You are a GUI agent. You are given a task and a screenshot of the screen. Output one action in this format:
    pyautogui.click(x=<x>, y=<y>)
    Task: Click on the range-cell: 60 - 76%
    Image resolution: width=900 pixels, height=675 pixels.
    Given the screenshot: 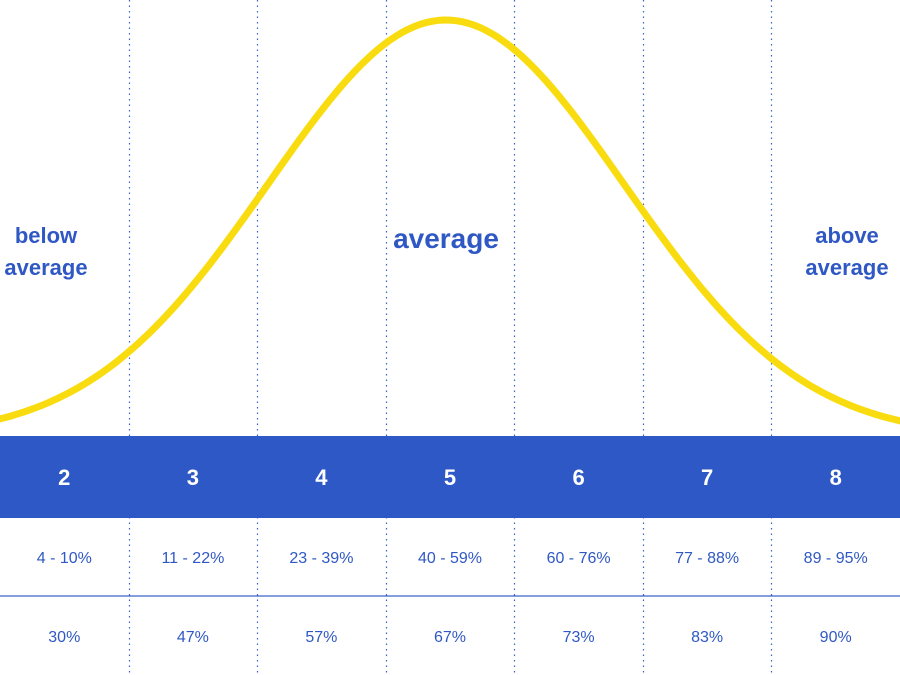 What is the action you would take?
    pyautogui.click(x=579, y=558)
    